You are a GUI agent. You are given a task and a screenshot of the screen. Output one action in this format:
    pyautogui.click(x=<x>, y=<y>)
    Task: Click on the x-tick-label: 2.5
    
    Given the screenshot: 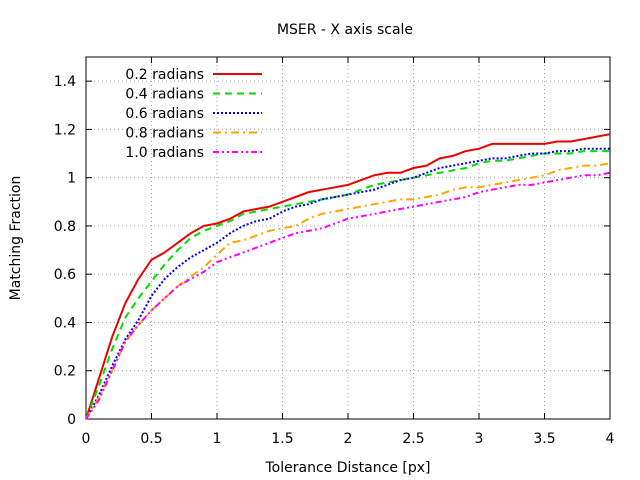 What is the action you would take?
    pyautogui.click(x=413, y=439)
    